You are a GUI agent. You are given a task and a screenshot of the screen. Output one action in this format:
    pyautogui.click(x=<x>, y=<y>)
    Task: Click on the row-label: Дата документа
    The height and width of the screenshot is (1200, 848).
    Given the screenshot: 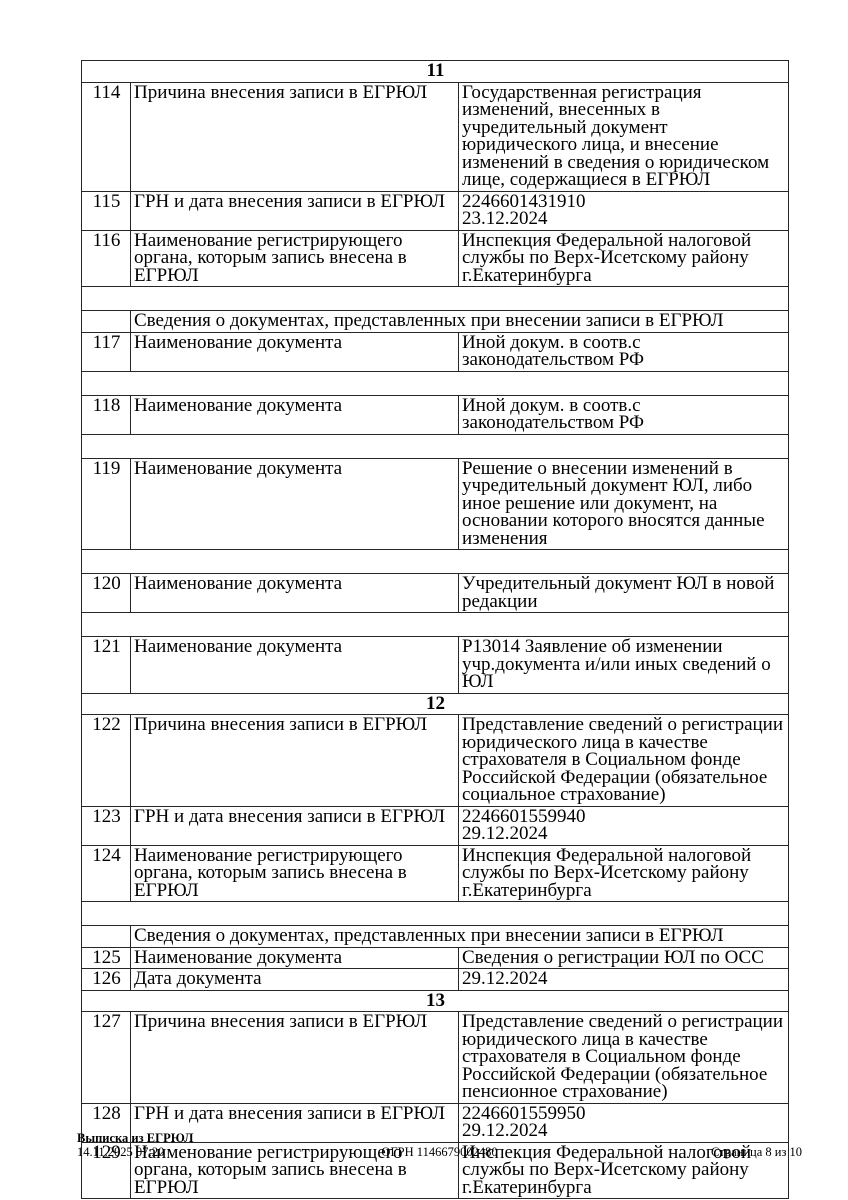 What is the action you would take?
    pyautogui.click(x=294, y=979)
    